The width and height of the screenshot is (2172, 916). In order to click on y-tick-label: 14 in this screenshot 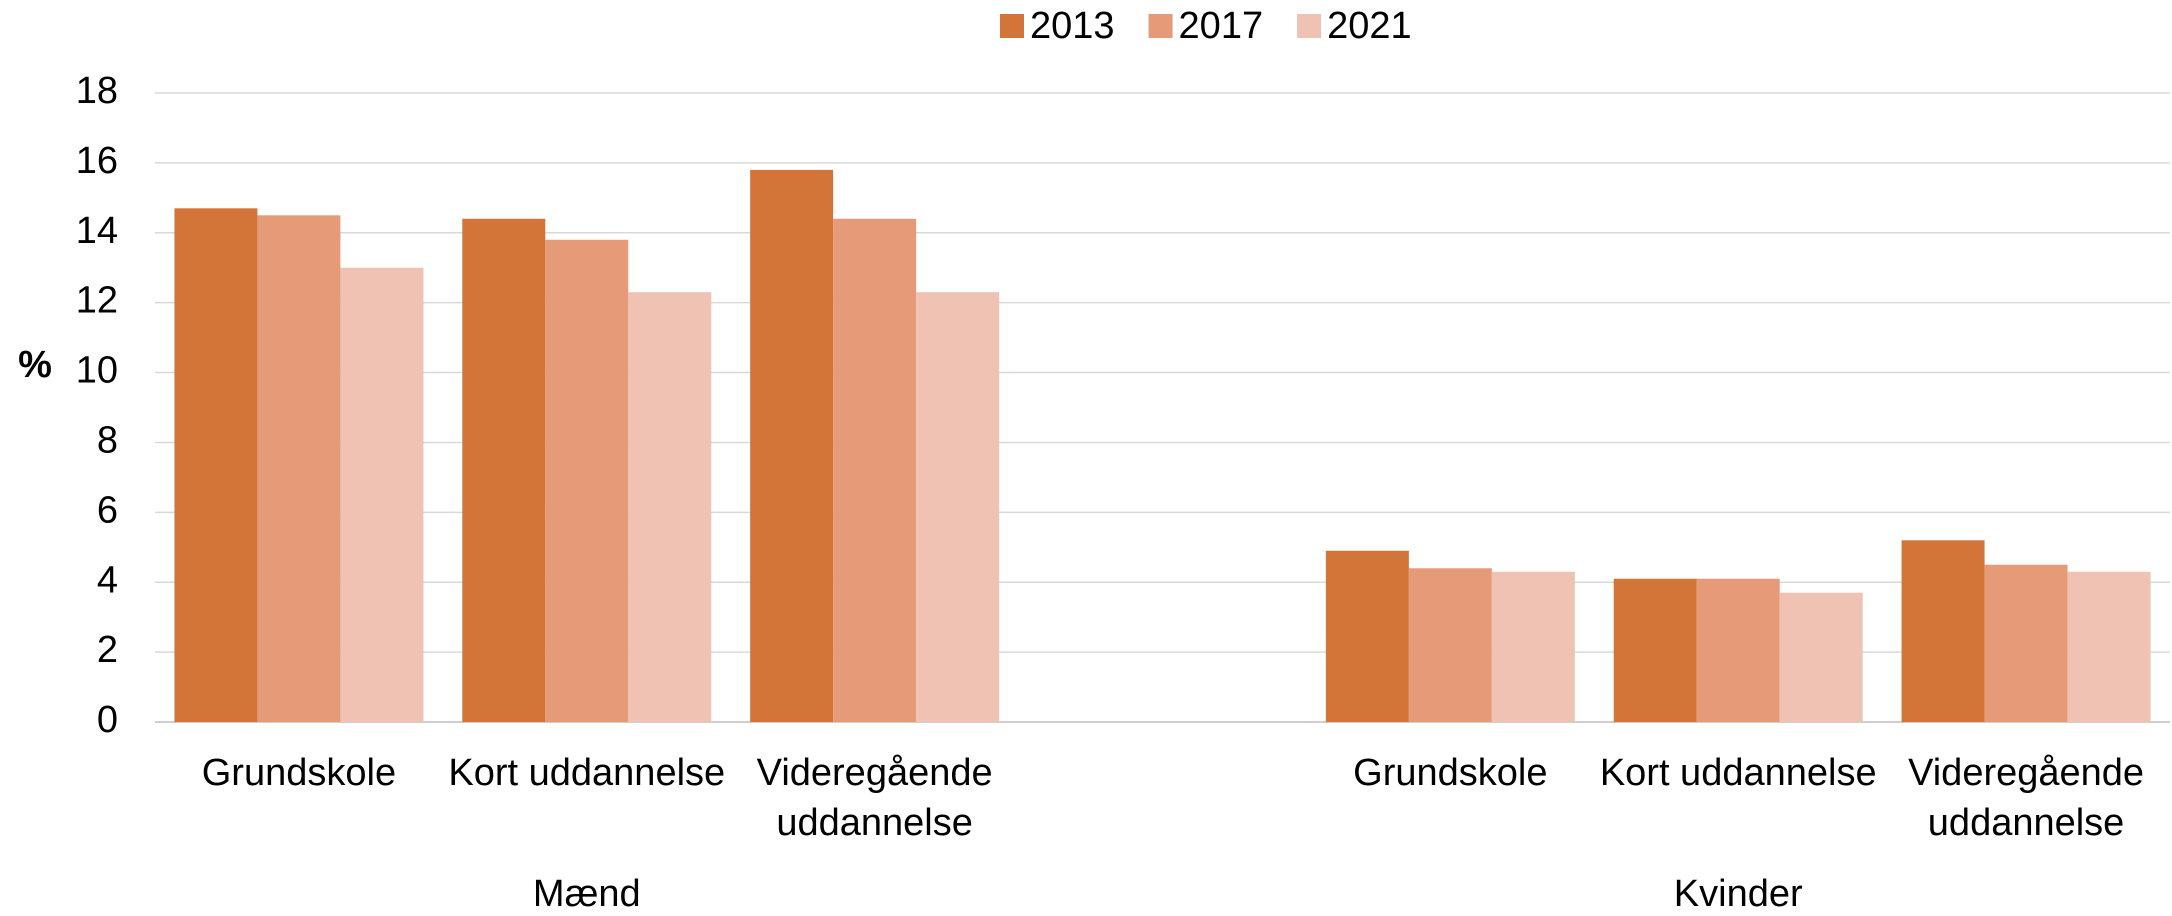, I will do `click(97, 231)`.